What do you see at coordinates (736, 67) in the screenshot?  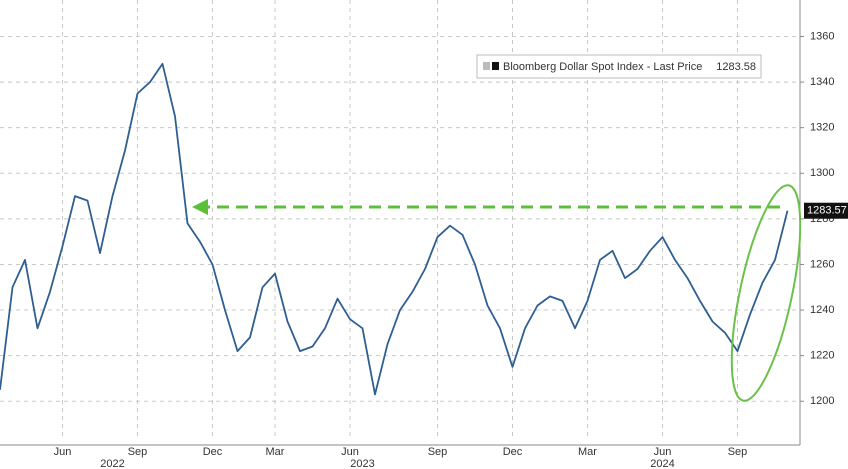 I see `legend-value: 1283.58` at bounding box center [736, 67].